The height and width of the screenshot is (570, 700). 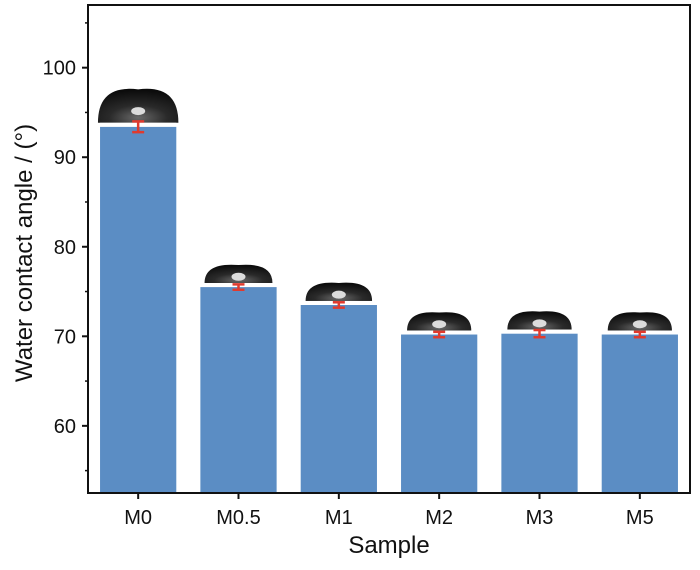 I want to click on error-bar-m5, so click(x=639, y=334).